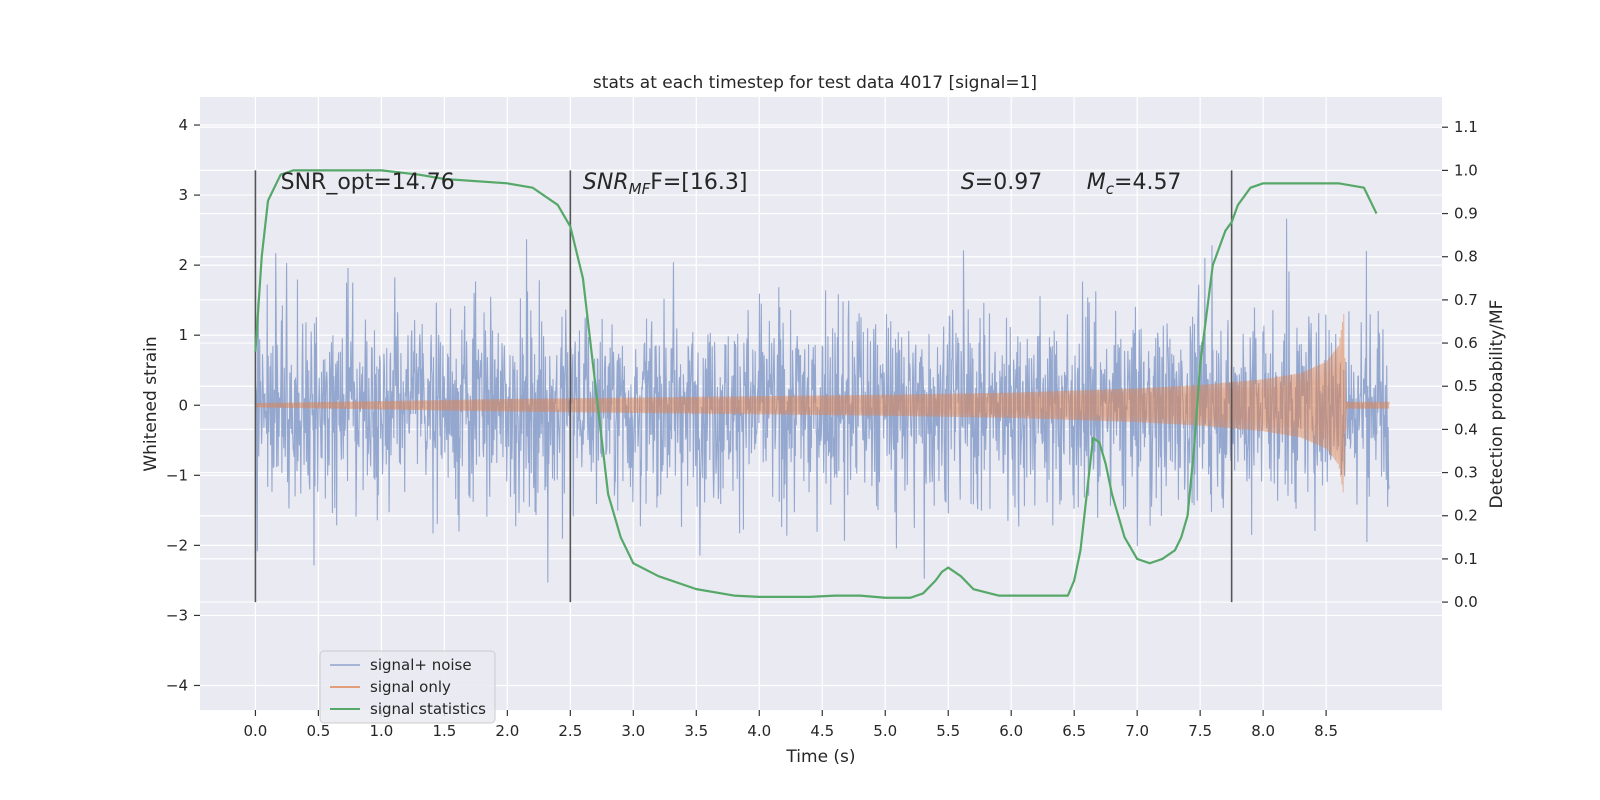 The width and height of the screenshot is (1600, 800). I want to click on x-tick-label: 4.5, so click(822, 731).